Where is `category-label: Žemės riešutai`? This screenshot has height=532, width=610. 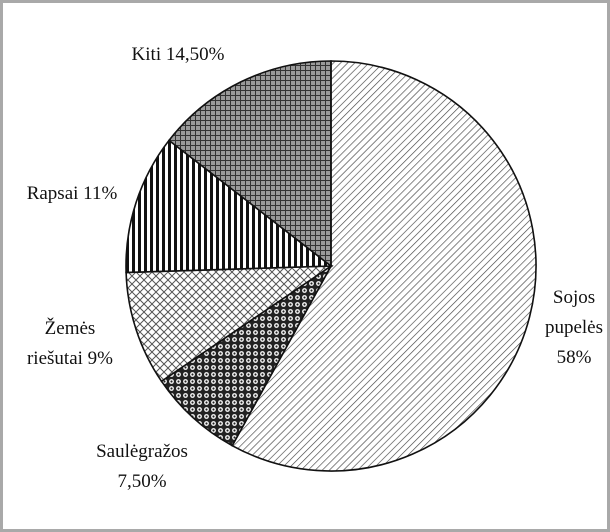 category-label: Žemės riešutai is located at coordinates (61, 343).